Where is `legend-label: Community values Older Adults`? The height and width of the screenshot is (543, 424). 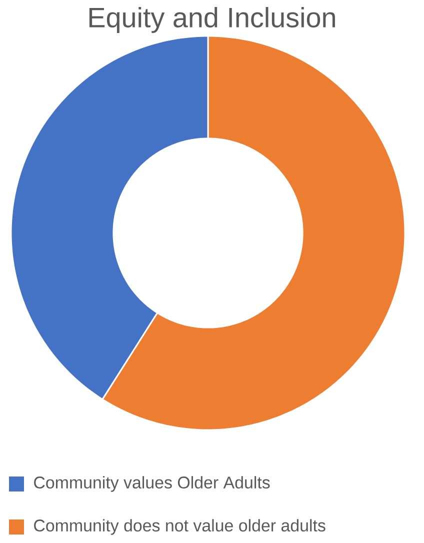 legend-label: Community values Older Adults is located at coordinates (152, 484).